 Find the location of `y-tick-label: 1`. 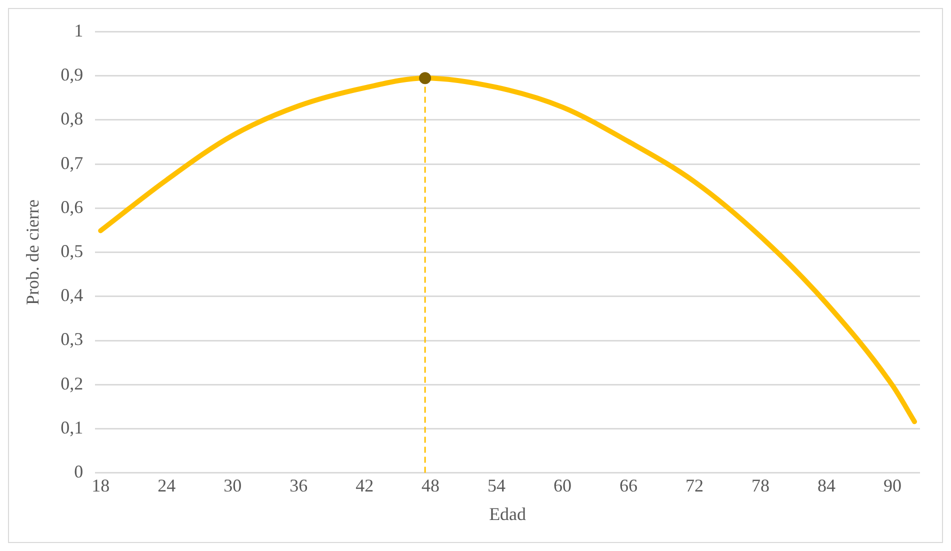

y-tick-label: 1 is located at coordinates (79, 30).